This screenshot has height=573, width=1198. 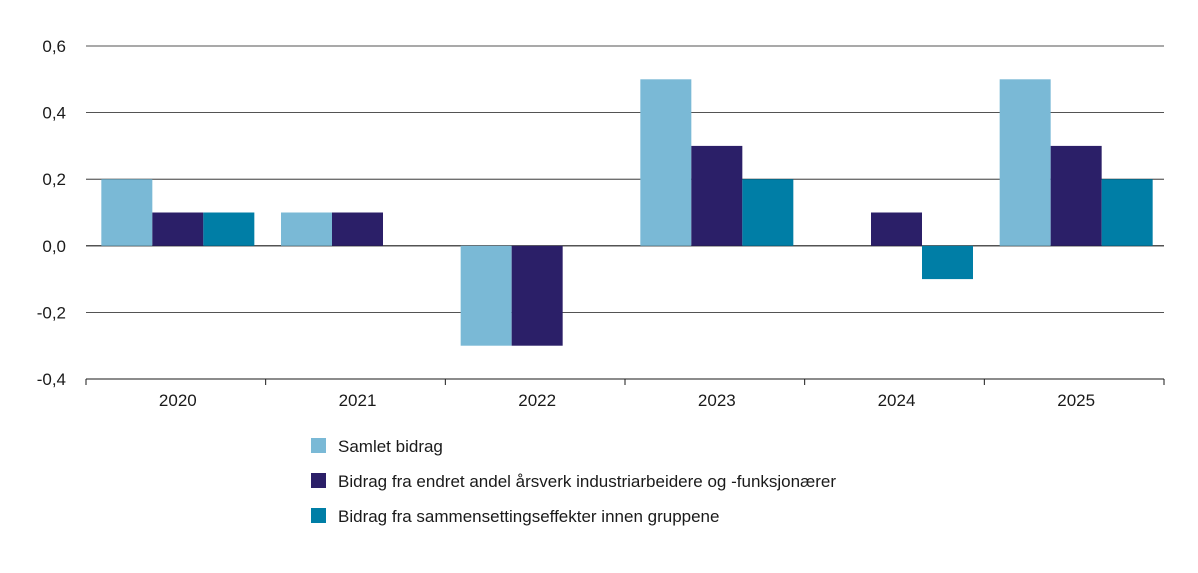 I want to click on y-tick-label: 0,4, so click(x=54, y=113).